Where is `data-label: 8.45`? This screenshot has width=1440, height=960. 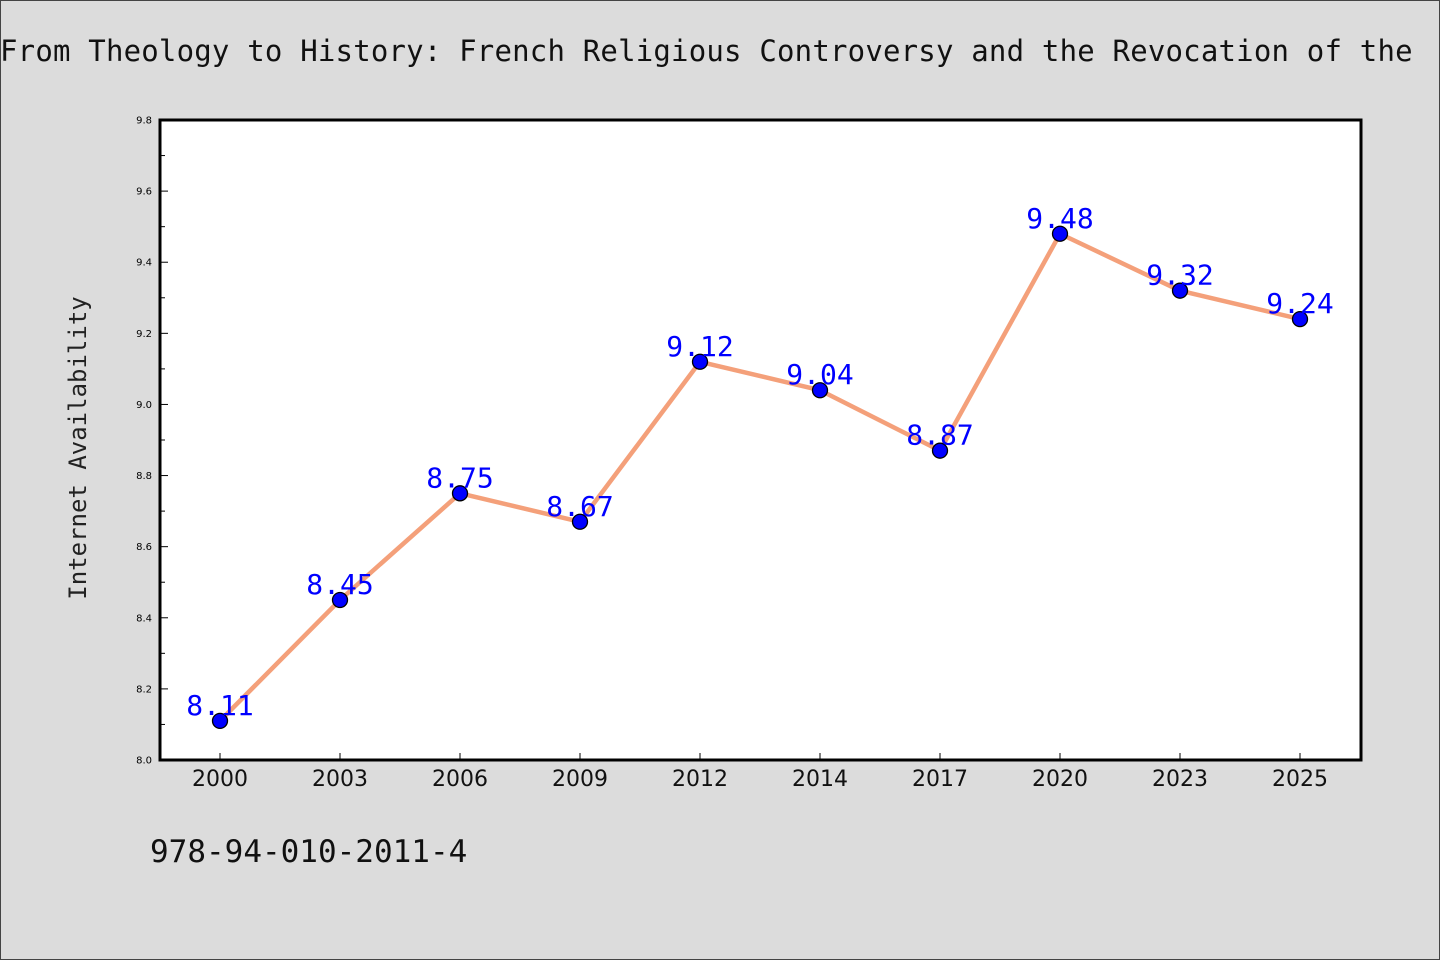
data-label: 8.45 is located at coordinates (339, 584).